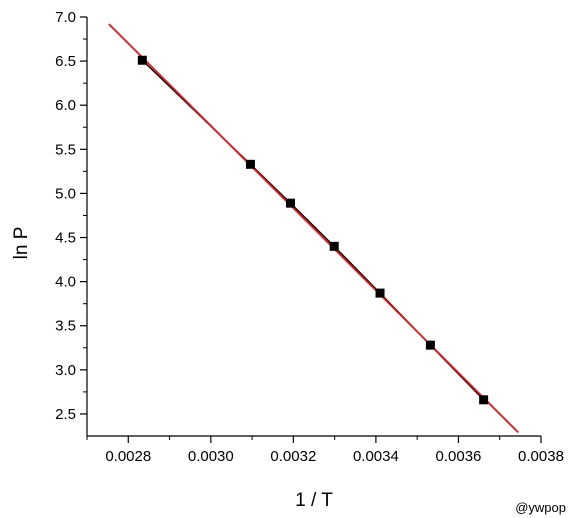 The height and width of the screenshot is (518, 580). Describe the element at coordinates (65, 414) in the screenshot. I see `y-tick-label: 2.5` at that location.